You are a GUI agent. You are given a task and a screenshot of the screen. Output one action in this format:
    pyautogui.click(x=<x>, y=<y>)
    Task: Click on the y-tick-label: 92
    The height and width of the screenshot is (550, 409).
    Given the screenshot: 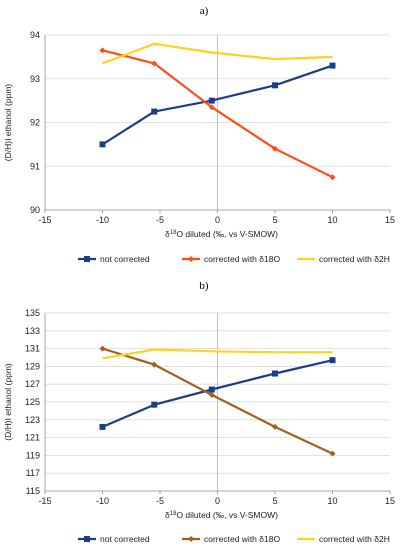 What is the action you would take?
    pyautogui.click(x=35, y=123)
    